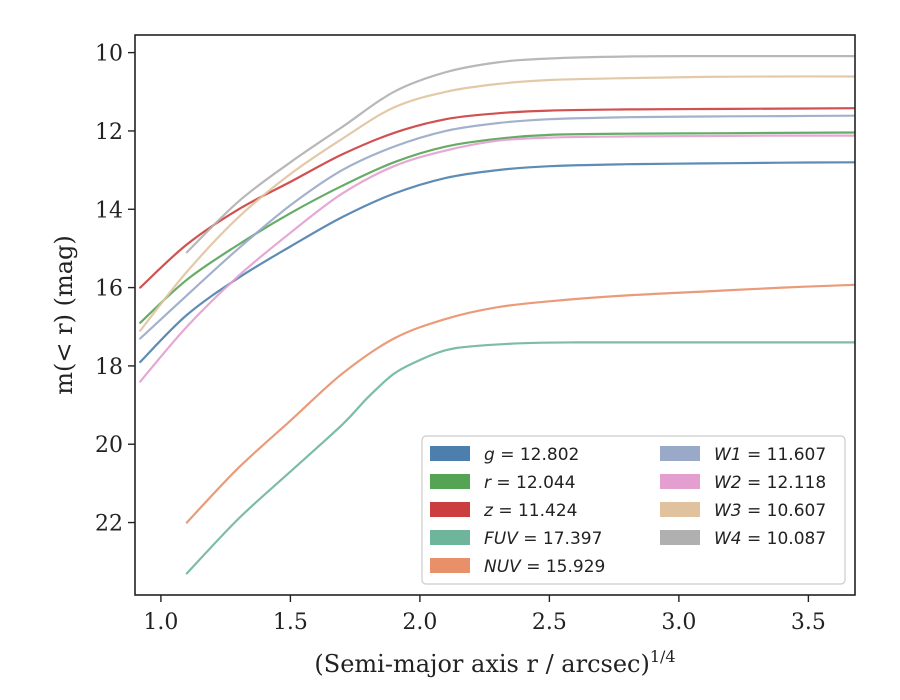 The height and width of the screenshot is (700, 900). I want to click on y-tick-label: 10, so click(109, 54).